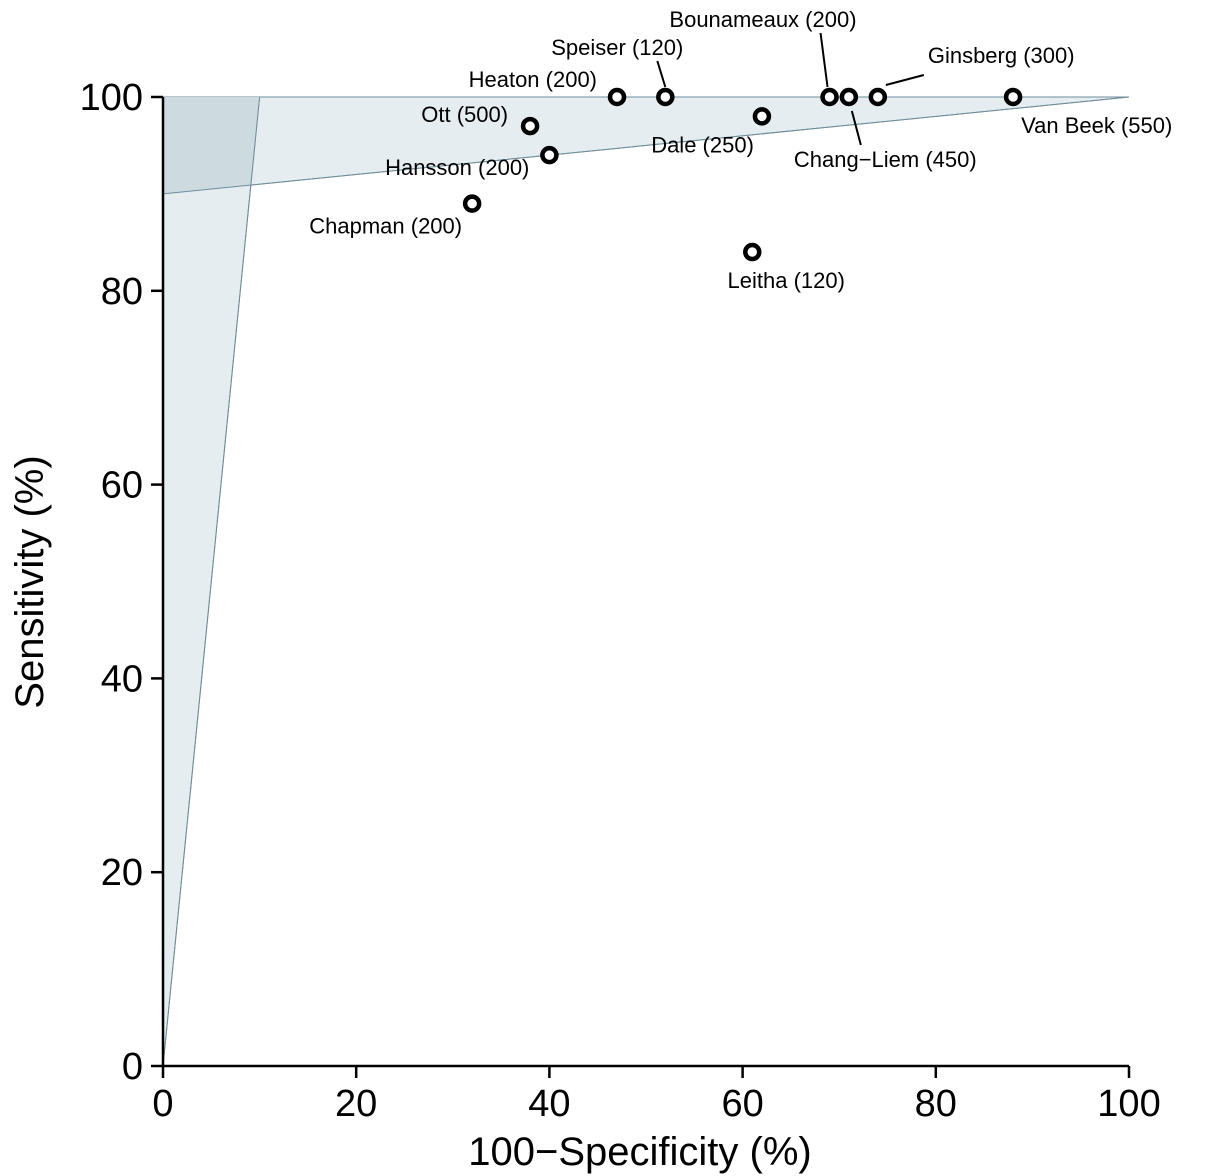 This screenshot has width=1212, height=1176. Describe the element at coordinates (457, 167) in the screenshot. I see `data-point-label: Hansson (200)` at that location.